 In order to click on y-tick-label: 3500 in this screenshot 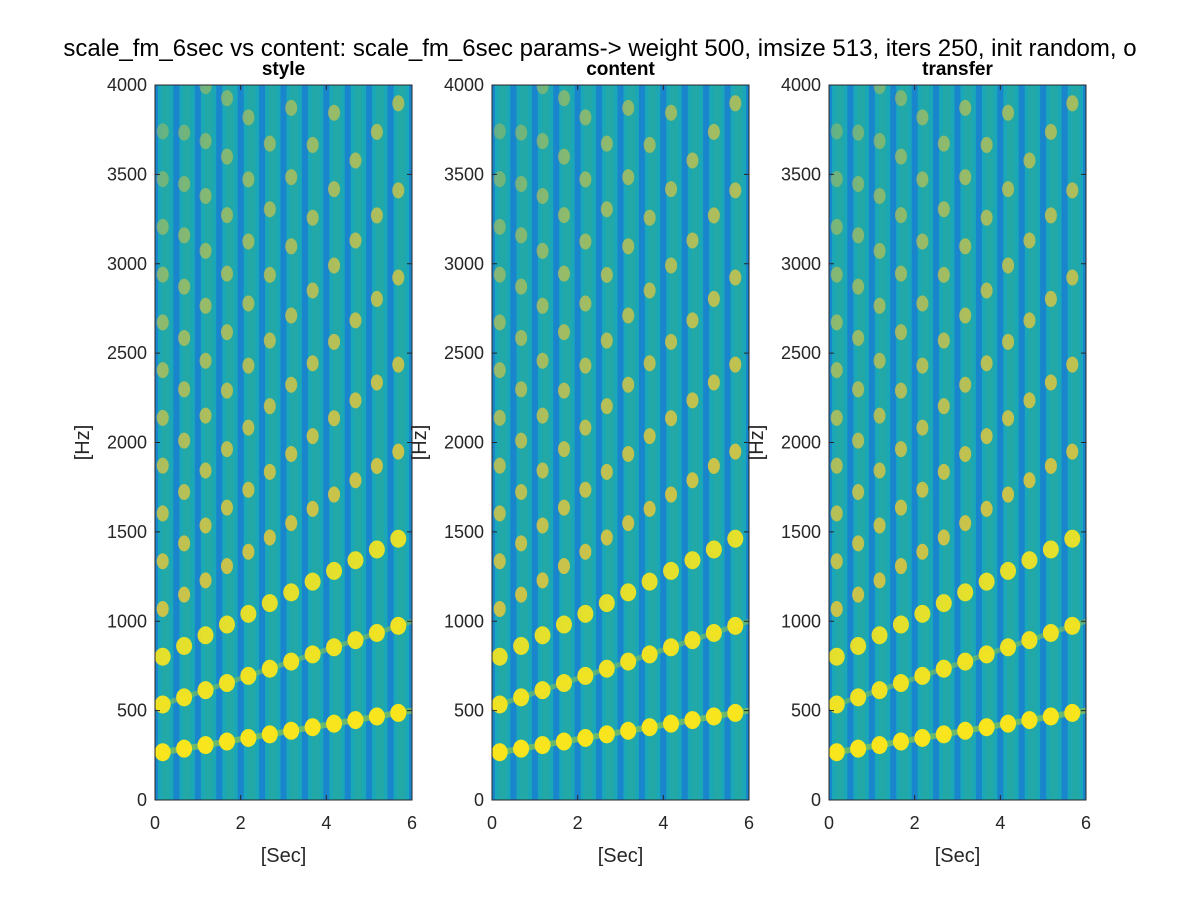, I will do `click(127, 174)`.